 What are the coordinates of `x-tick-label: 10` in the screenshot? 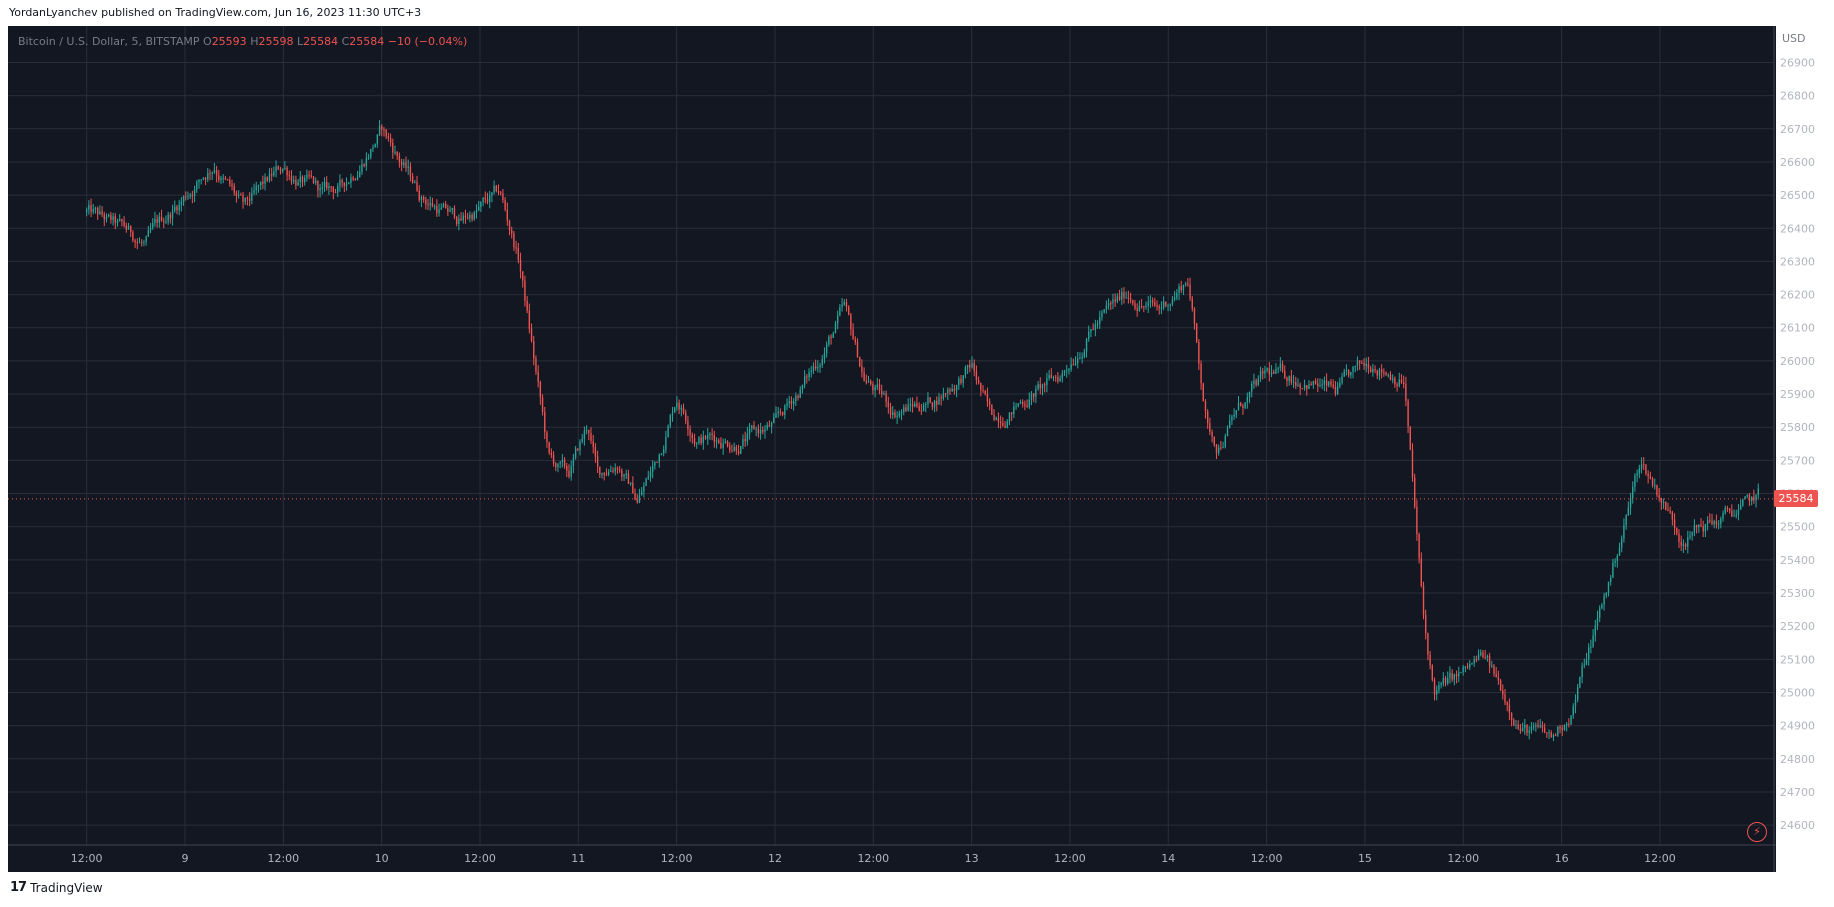 It's located at (382, 858).